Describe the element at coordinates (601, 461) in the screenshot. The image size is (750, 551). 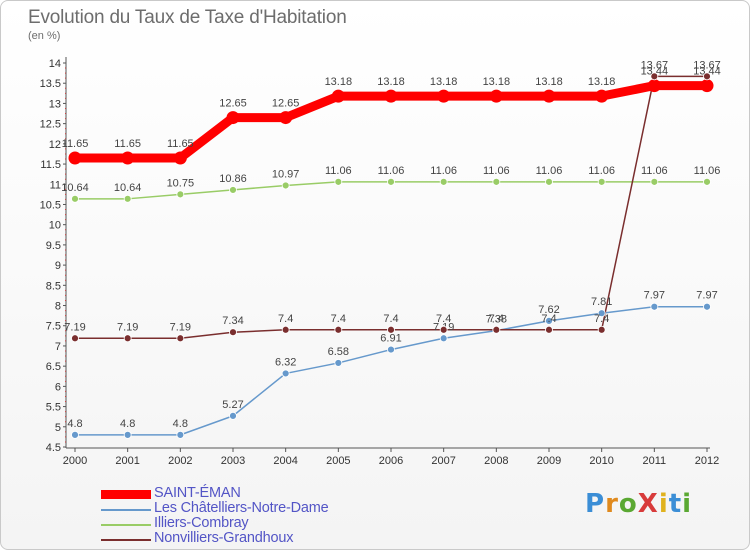
I see `x-tick-label: 2010` at that location.